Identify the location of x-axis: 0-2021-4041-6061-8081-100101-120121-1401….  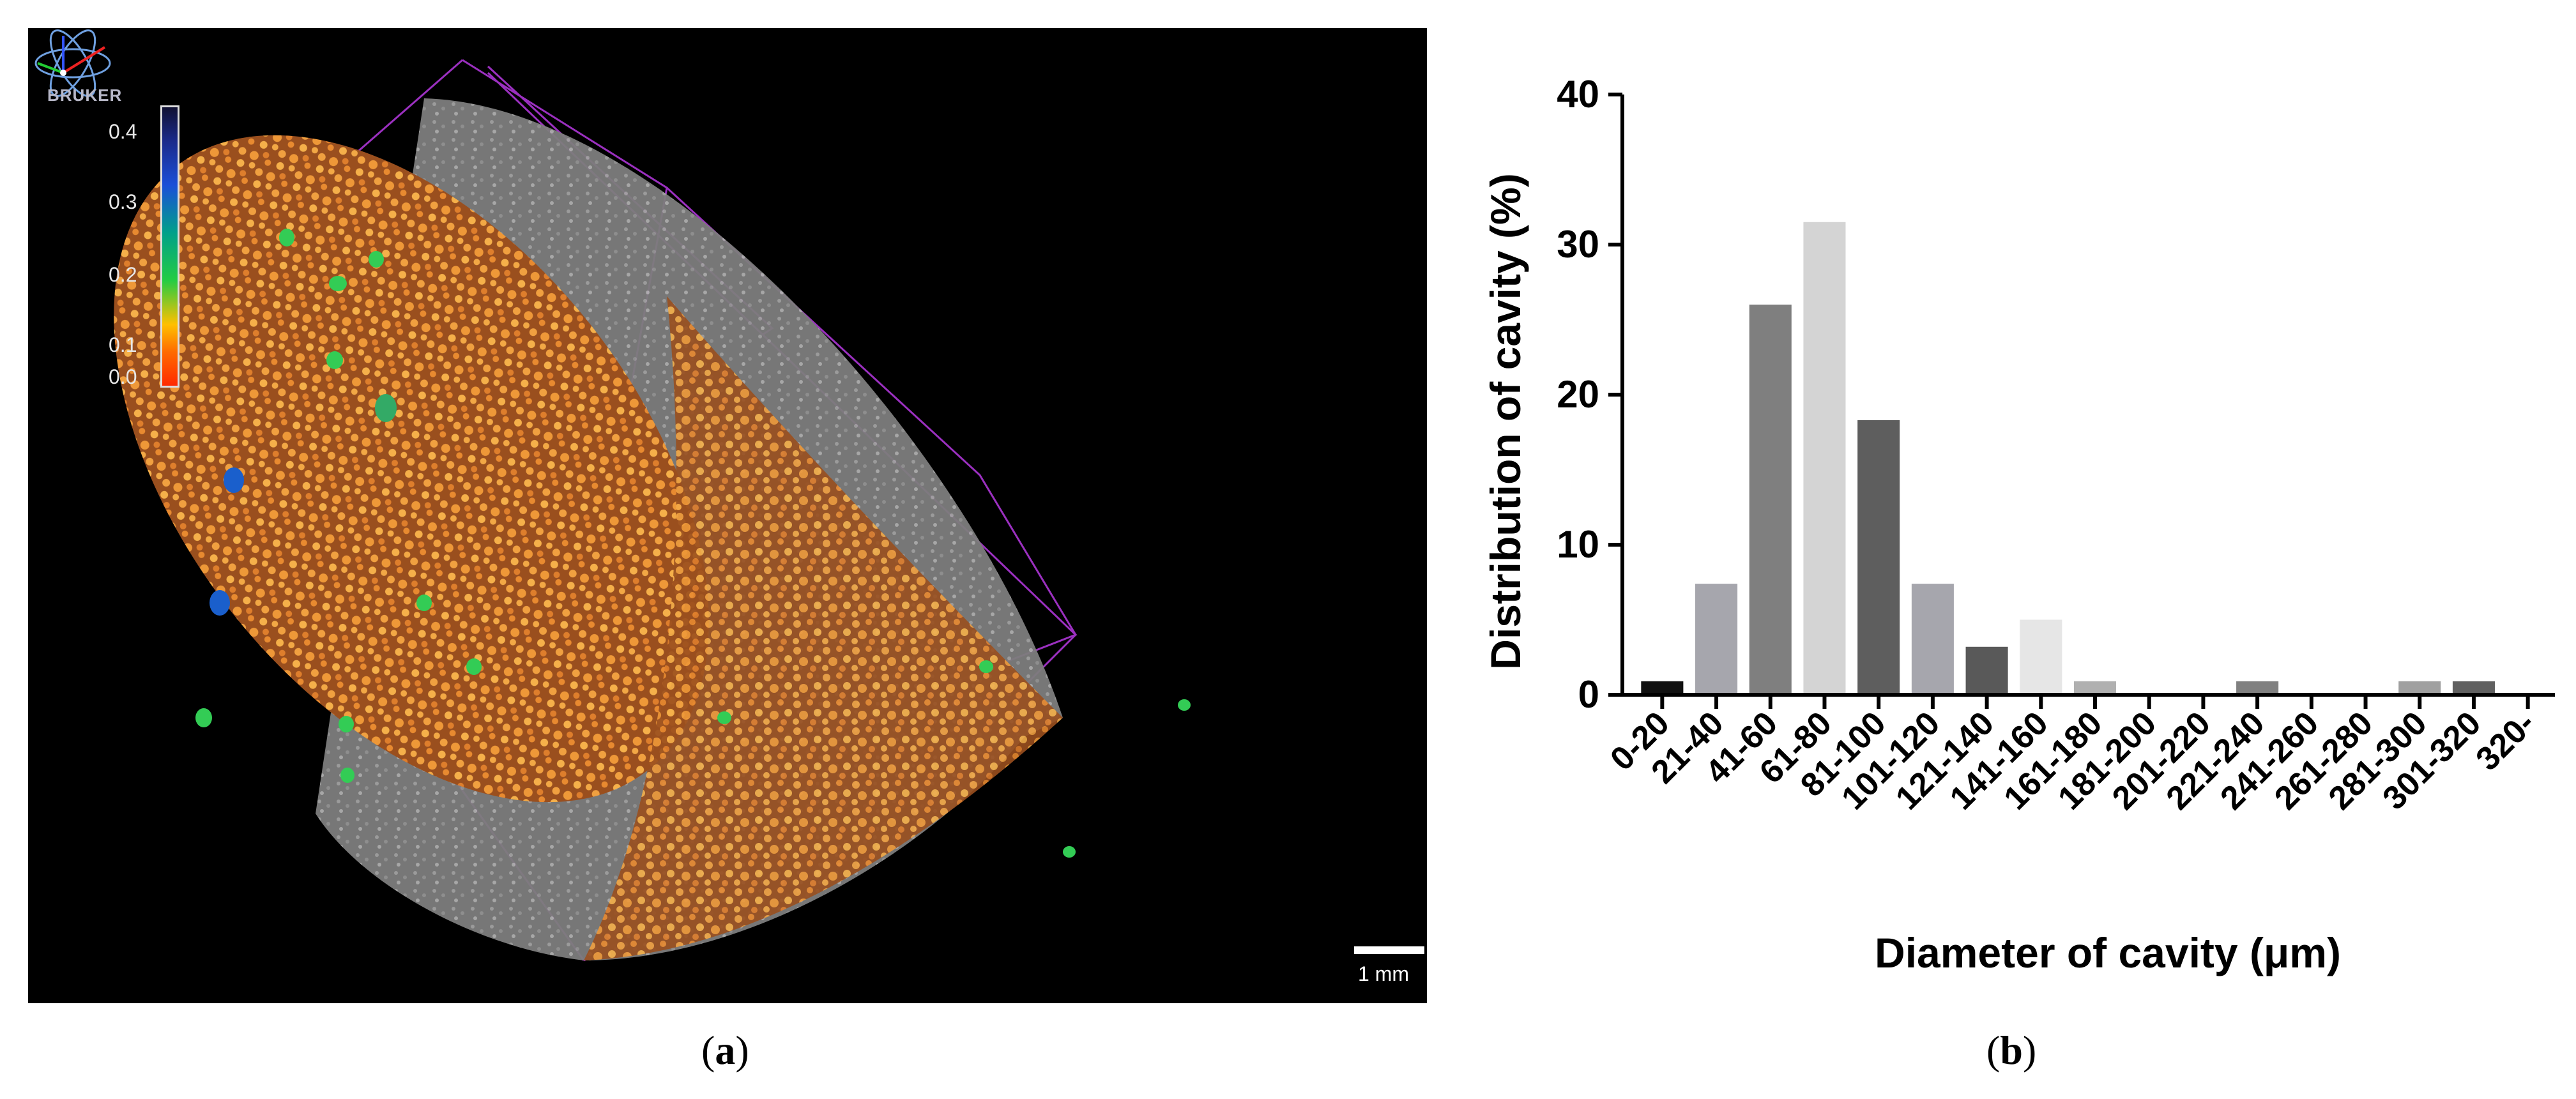
(2079, 755).